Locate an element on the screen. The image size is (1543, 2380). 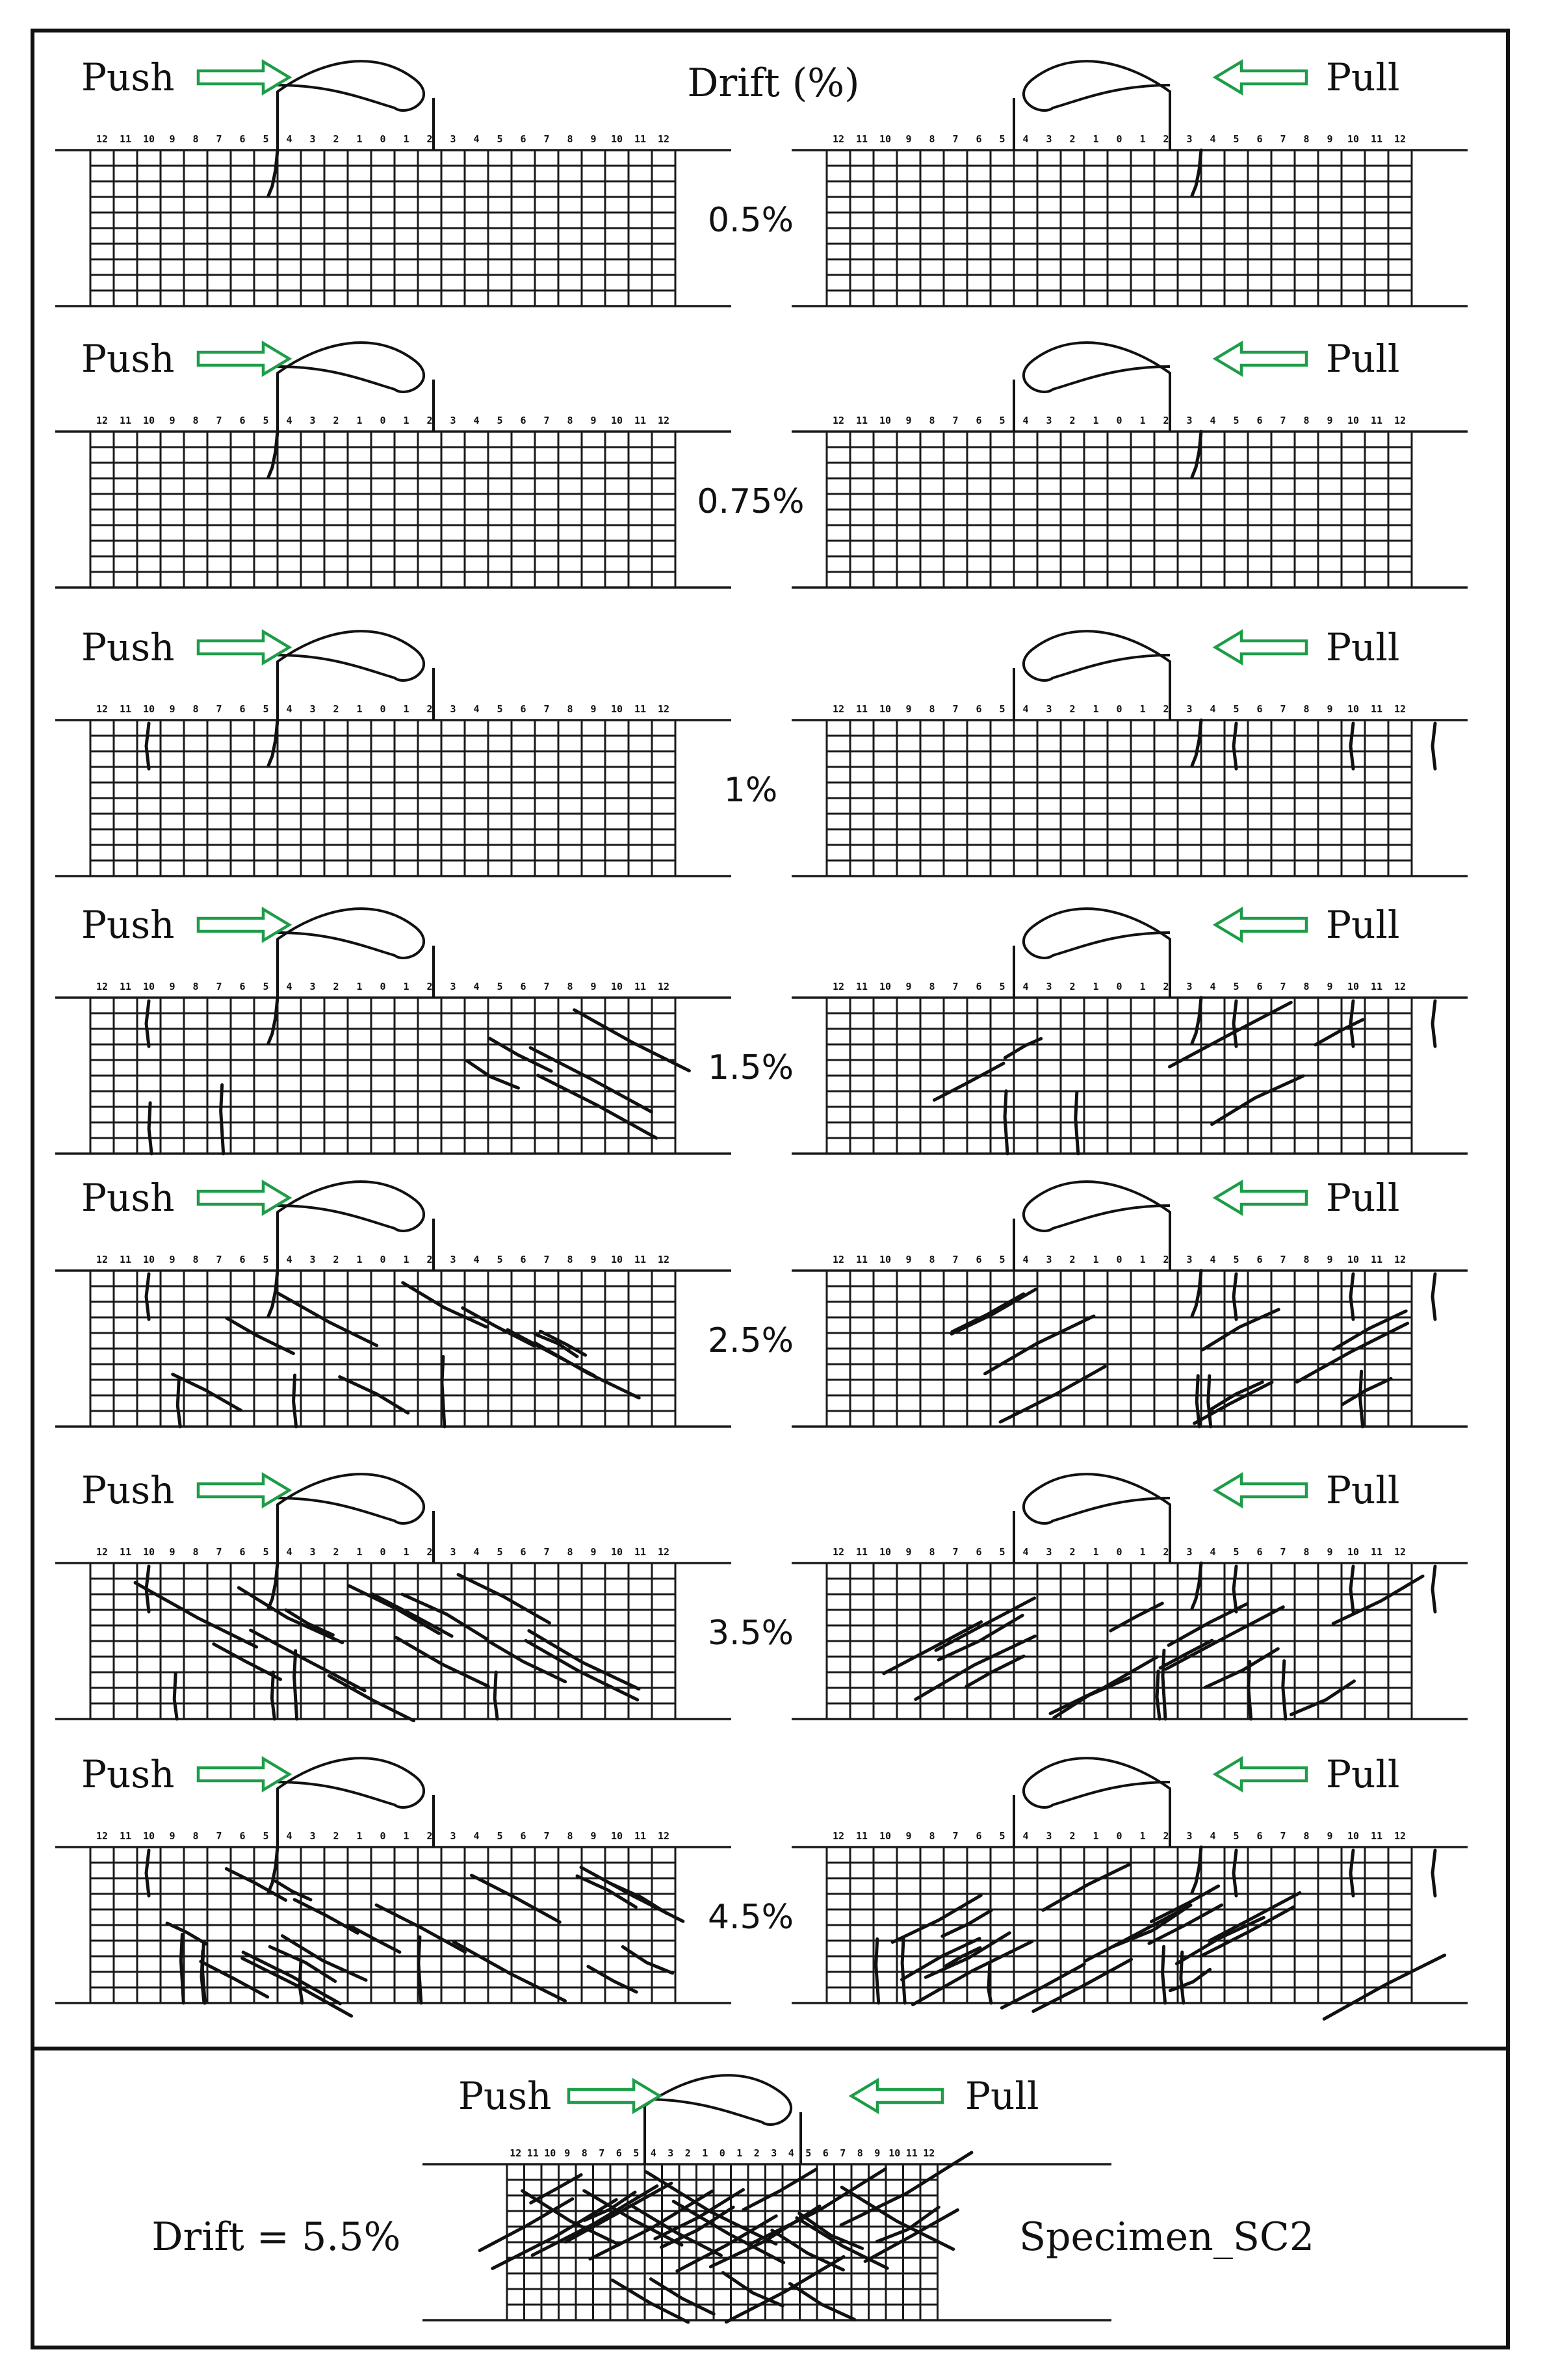
push-arrow-icon is located at coordinates (244, 648).